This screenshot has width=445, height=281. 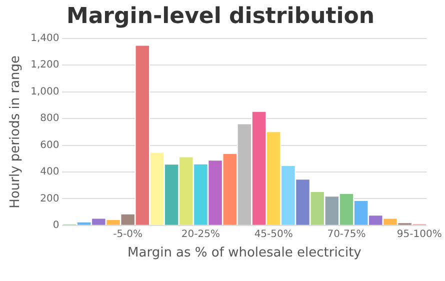 I want to click on y-axis-title: Hourly periods in range, so click(x=16, y=131).